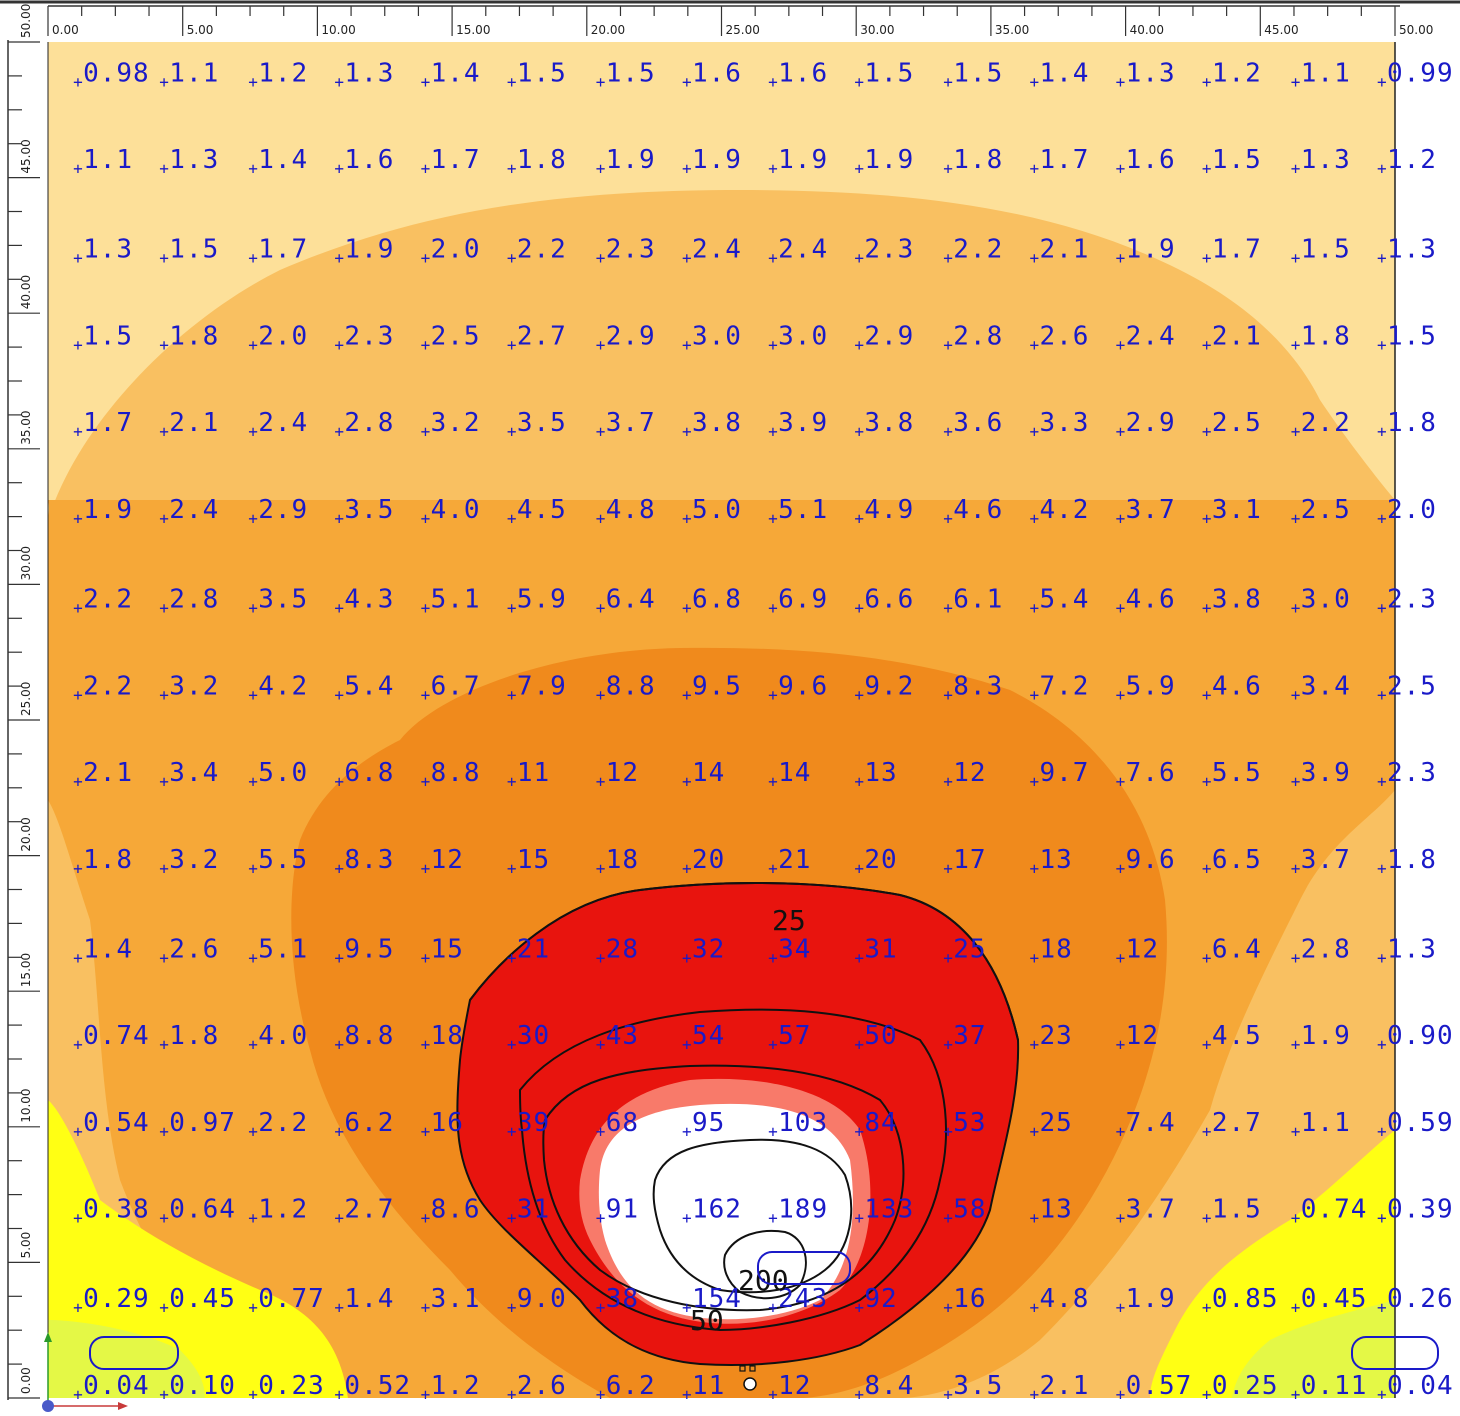 The width and height of the screenshot is (1460, 1416). What do you see at coordinates (711, 687) in the screenshot?
I see `grid-value: +9.5` at bounding box center [711, 687].